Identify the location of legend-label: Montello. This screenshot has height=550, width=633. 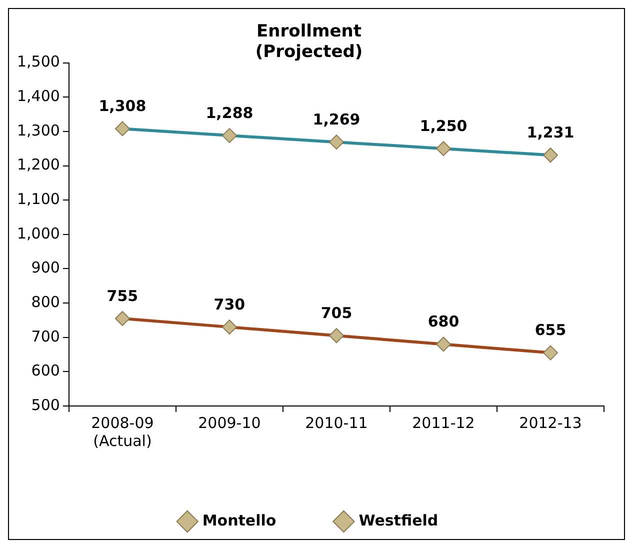
(239, 520).